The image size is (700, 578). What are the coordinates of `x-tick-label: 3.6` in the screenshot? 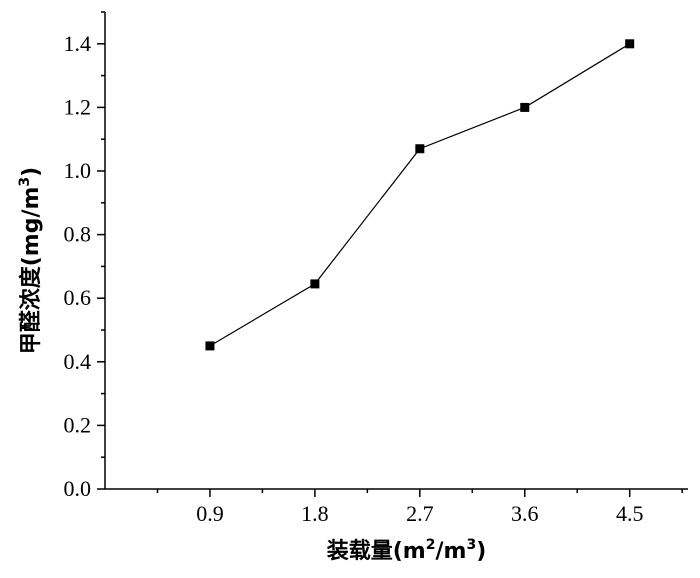 It's located at (525, 513).